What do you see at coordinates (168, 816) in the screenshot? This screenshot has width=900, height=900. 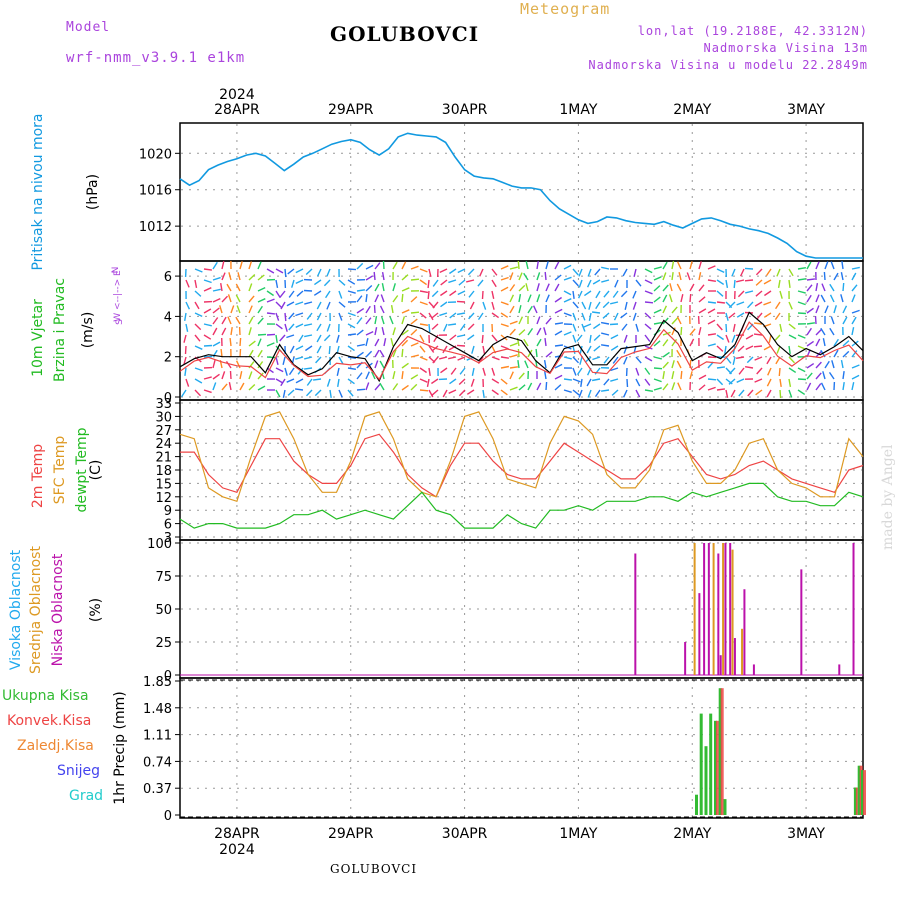 I see `y-tick-label: 0` at bounding box center [168, 816].